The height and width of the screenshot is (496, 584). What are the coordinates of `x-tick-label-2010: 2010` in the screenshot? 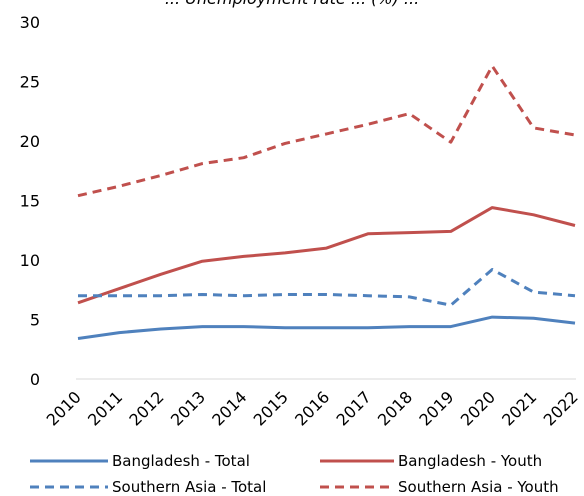 It's located at (64, 408).